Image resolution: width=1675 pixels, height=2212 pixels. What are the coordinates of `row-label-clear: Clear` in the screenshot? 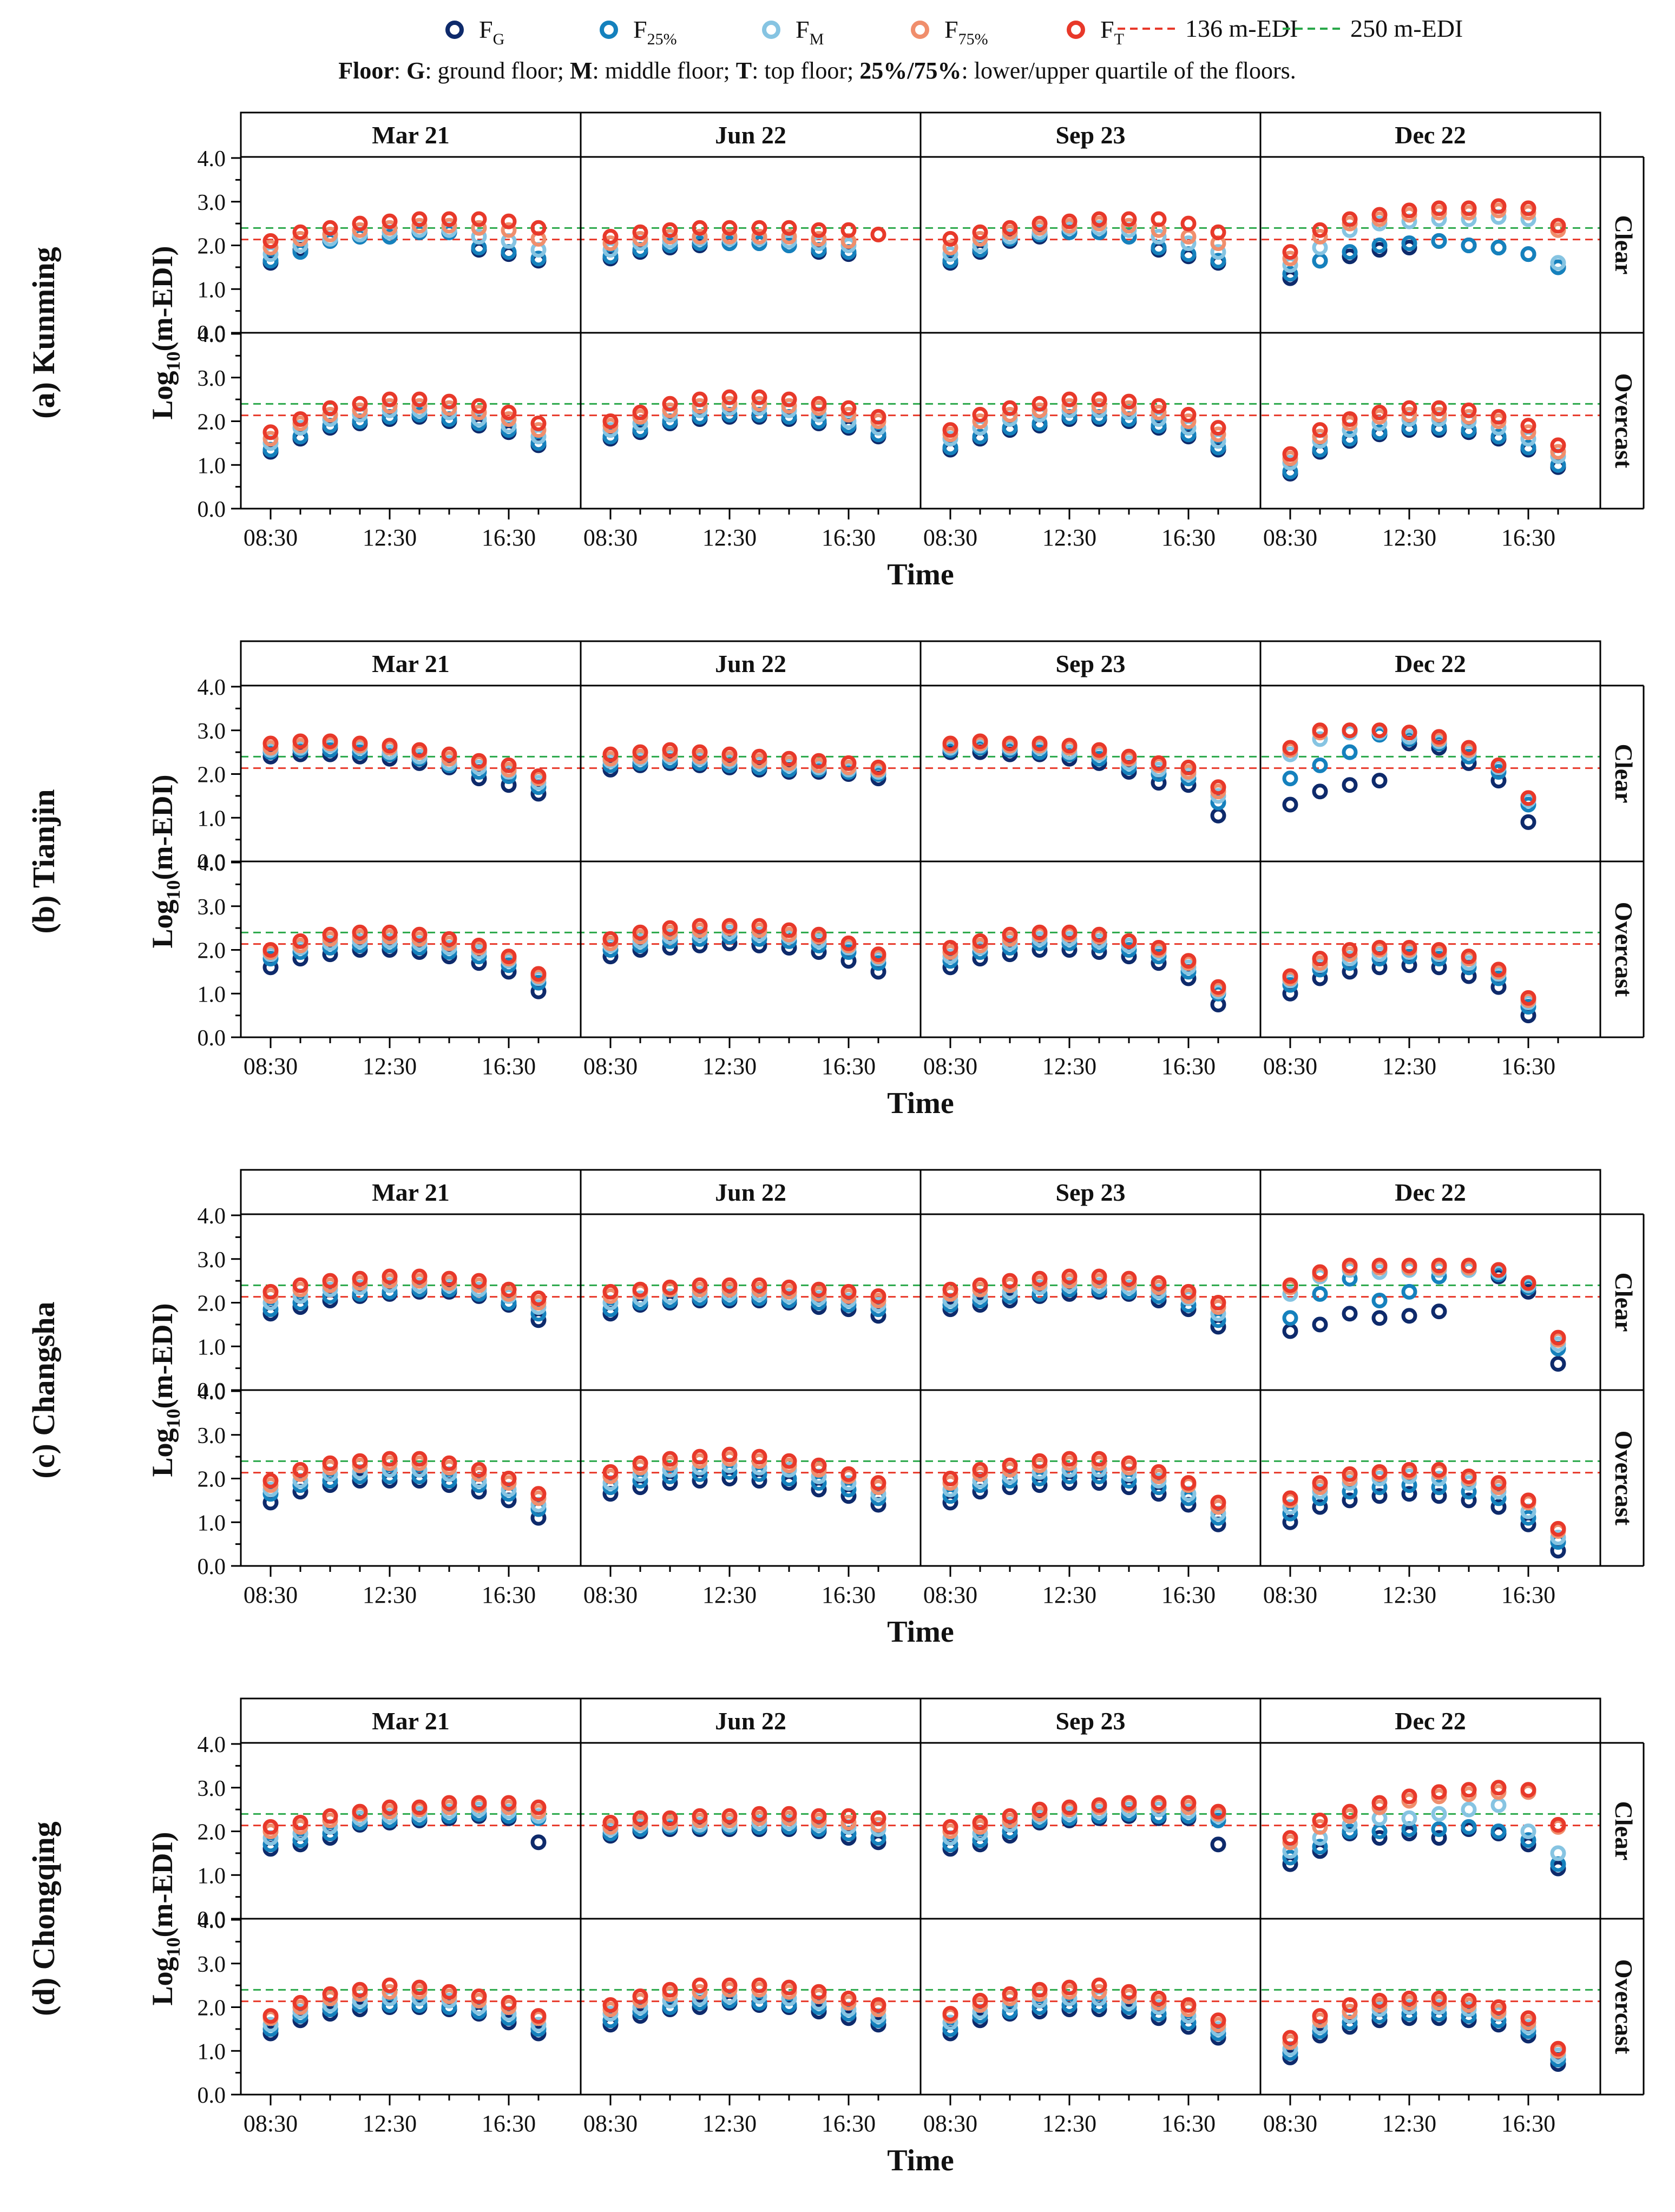 It's located at (1624, 1303).